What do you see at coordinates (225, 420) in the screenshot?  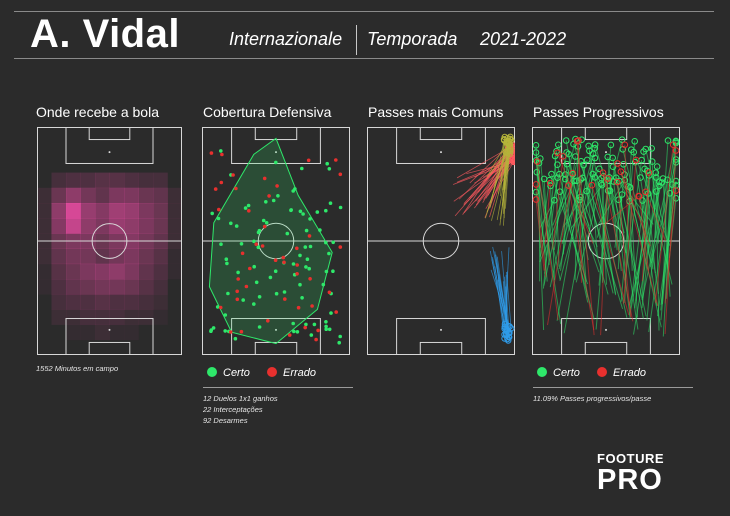 I see `tackles-note: 92 Desarmes` at bounding box center [225, 420].